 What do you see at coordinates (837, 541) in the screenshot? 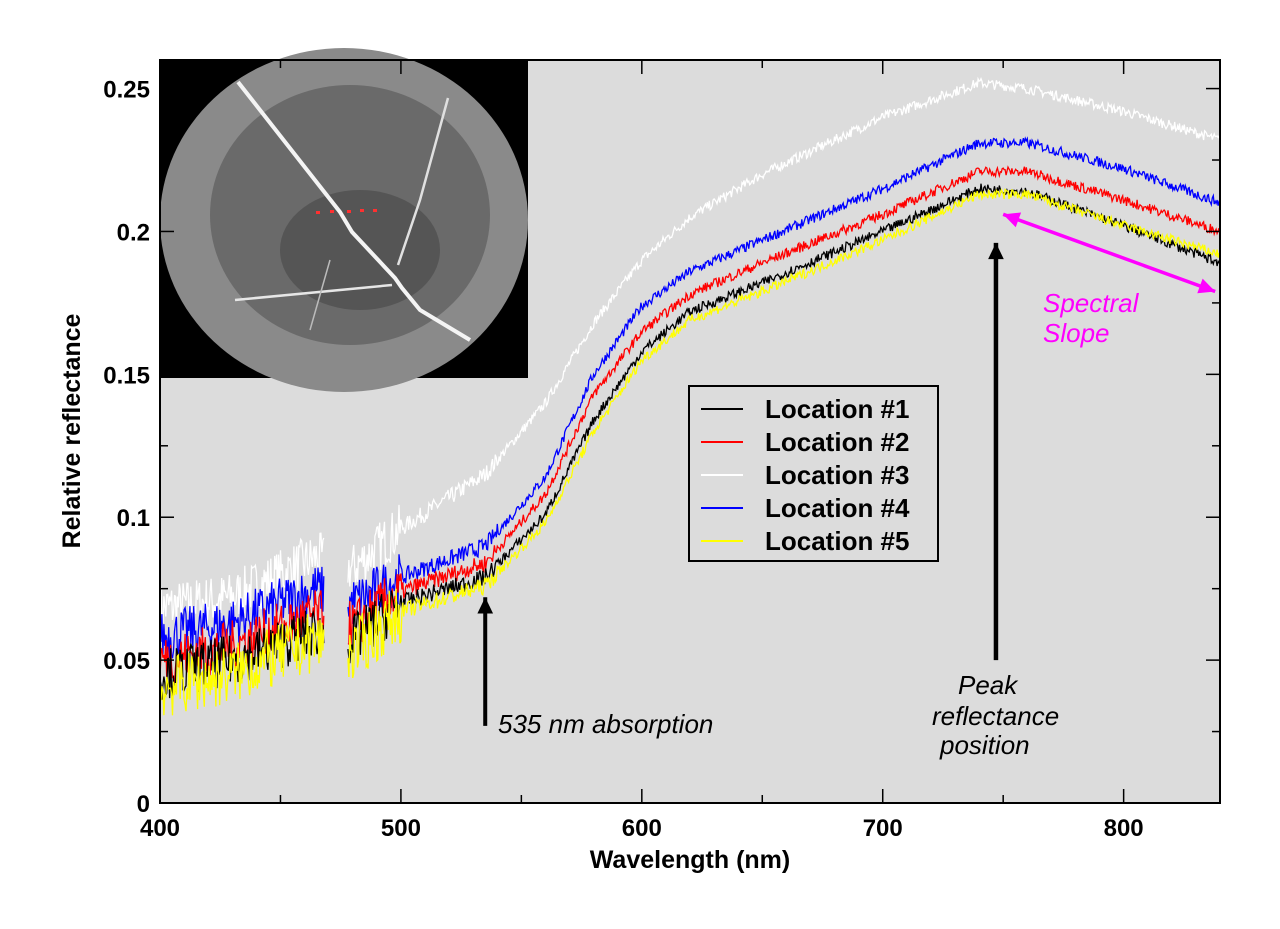
I see `legend-label: Location #5` at bounding box center [837, 541].